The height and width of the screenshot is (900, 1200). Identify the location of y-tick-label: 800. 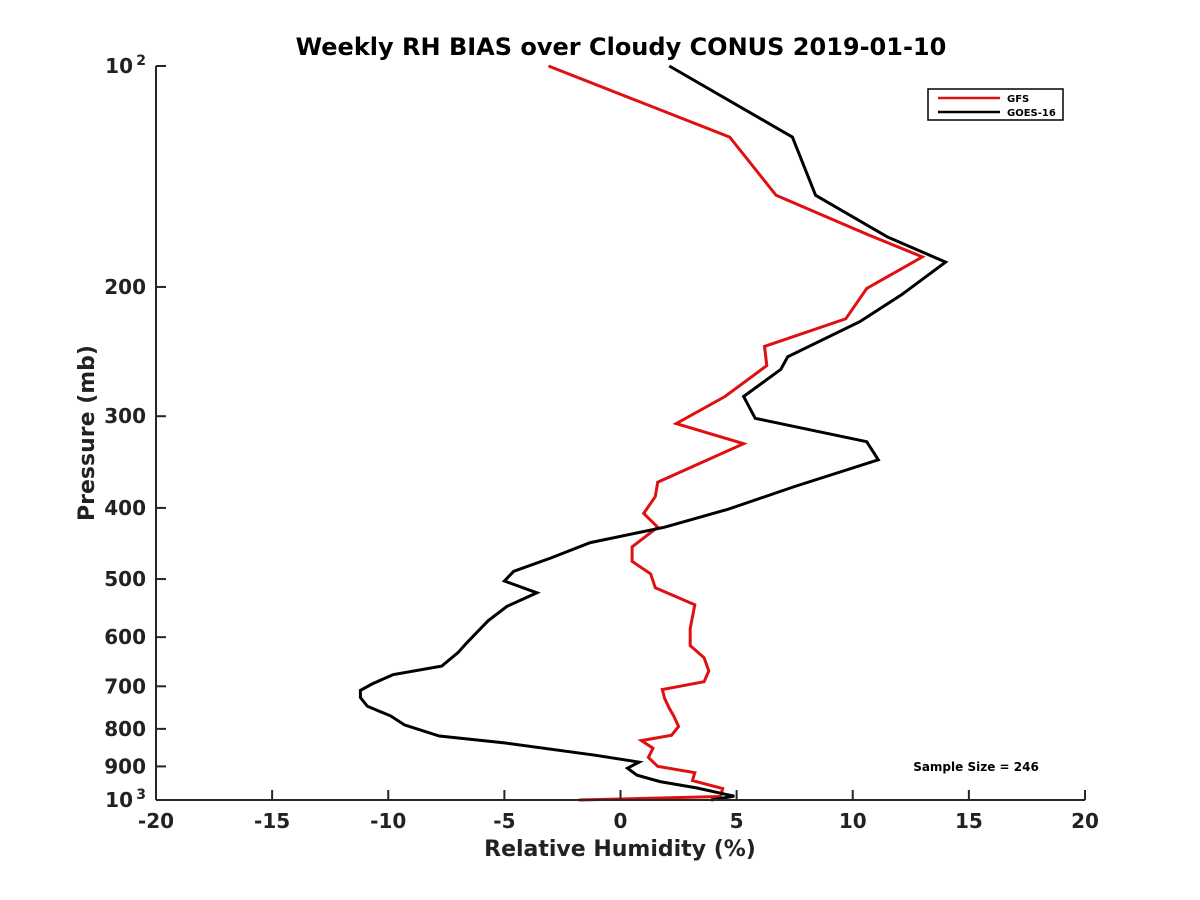
(125, 729).